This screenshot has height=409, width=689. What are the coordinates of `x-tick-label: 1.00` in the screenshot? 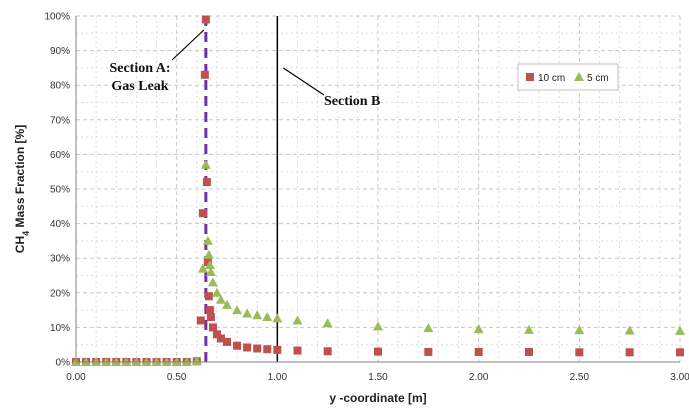 It's located at (278, 377).